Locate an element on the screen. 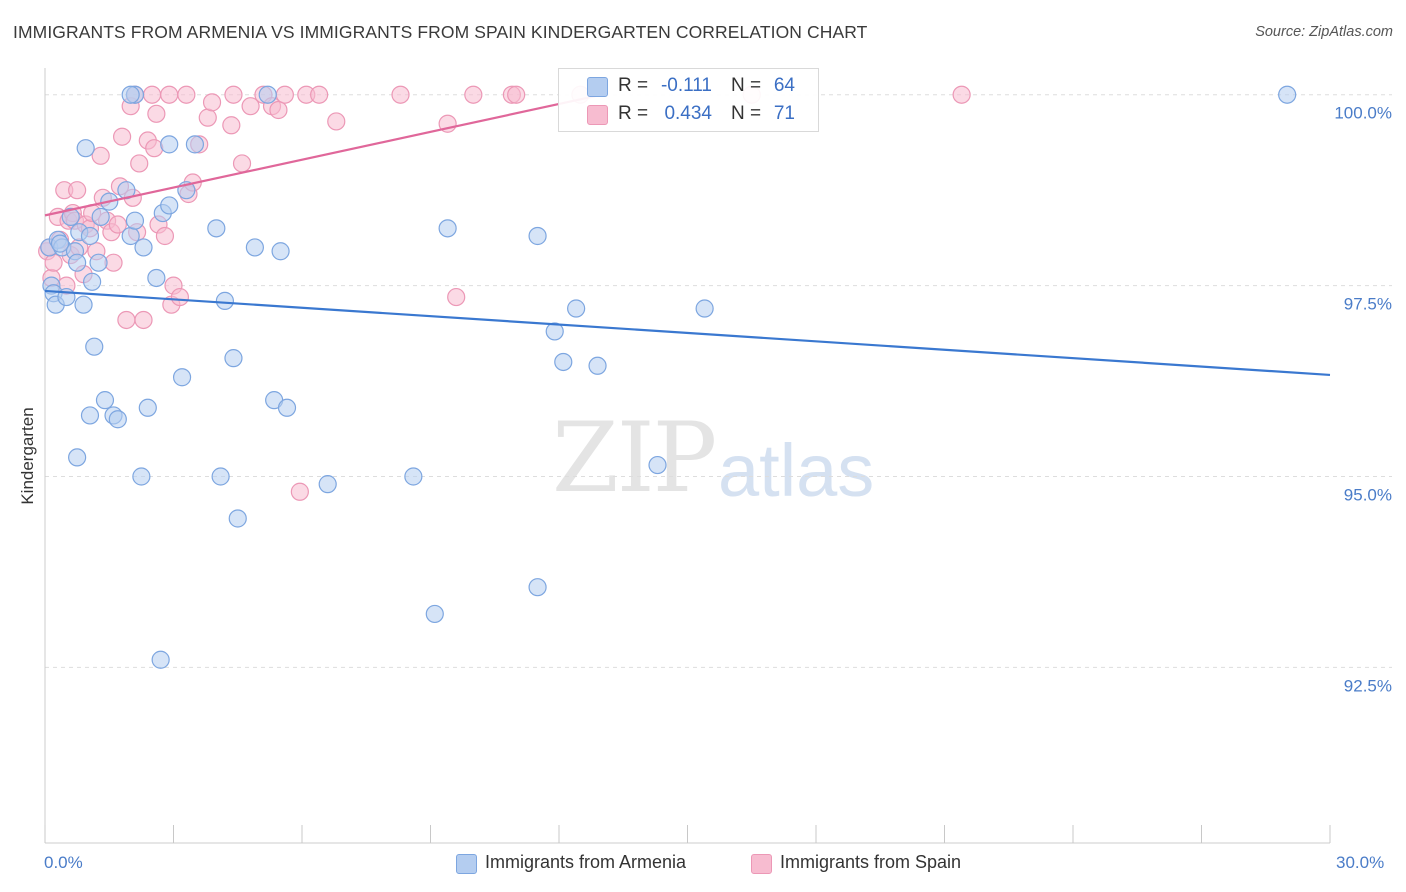 This screenshot has width=1406, height=892. legend-row-armenia: R = -0.111 N = 64 is located at coordinates (688, 86).